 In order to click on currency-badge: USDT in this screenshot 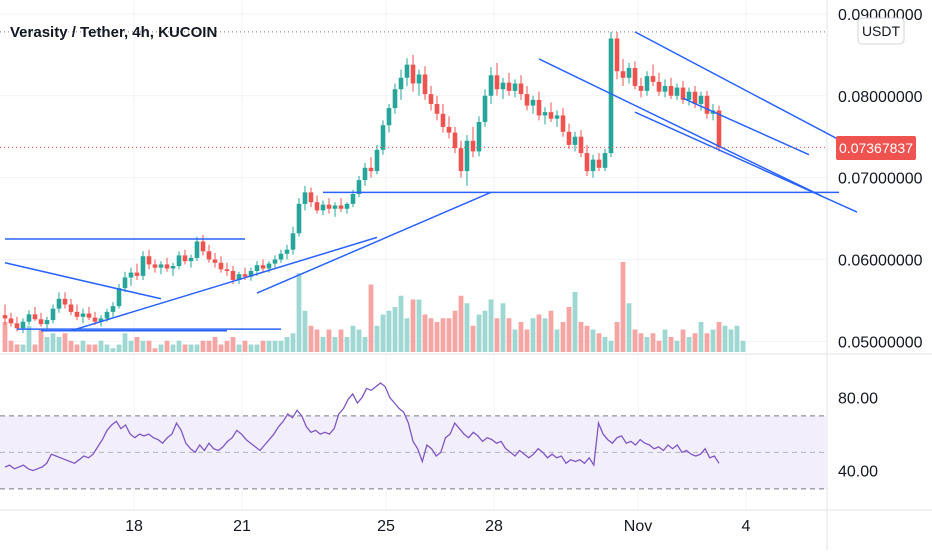, I will do `click(881, 31)`.